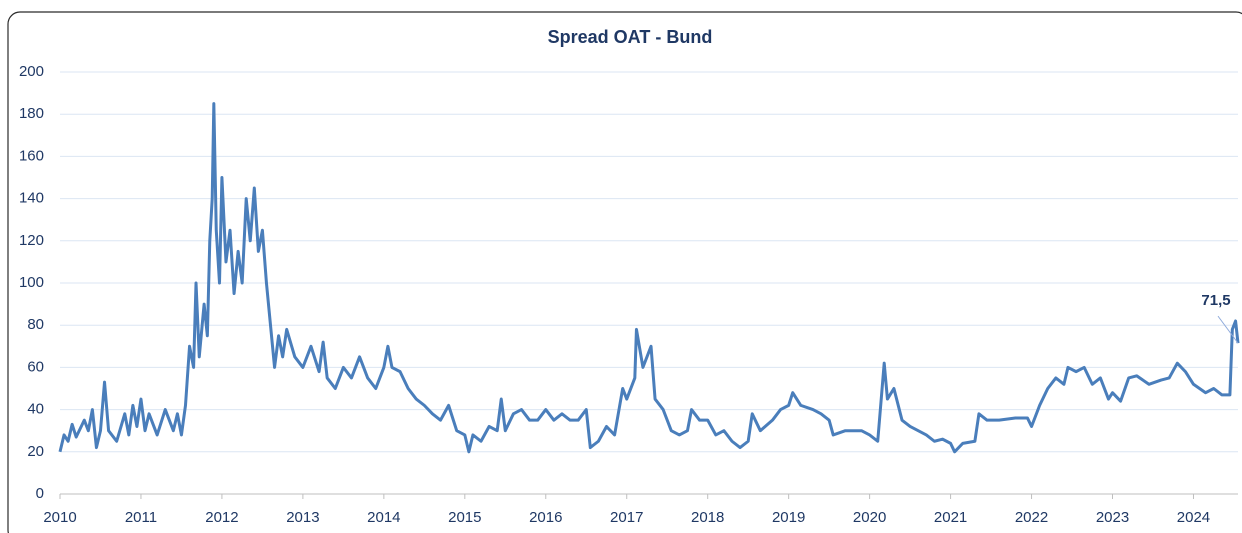 The image size is (1242, 533). What do you see at coordinates (31, 155) in the screenshot?
I see `y-tick-label: 160` at bounding box center [31, 155].